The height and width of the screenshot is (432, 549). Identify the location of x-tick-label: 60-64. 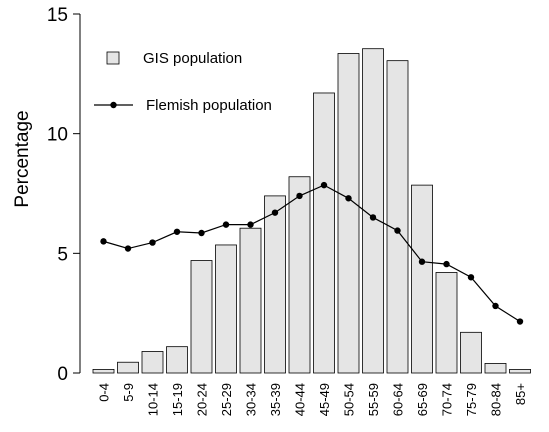
(398, 399).